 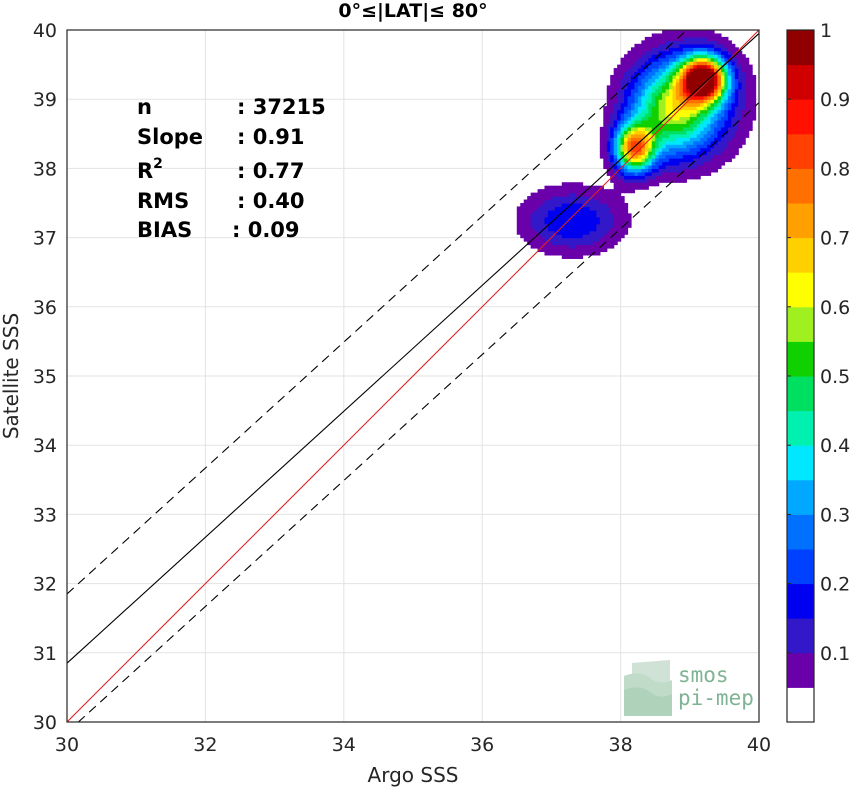 What do you see at coordinates (45, 308) in the screenshot?
I see `y-tick-label: 36` at bounding box center [45, 308].